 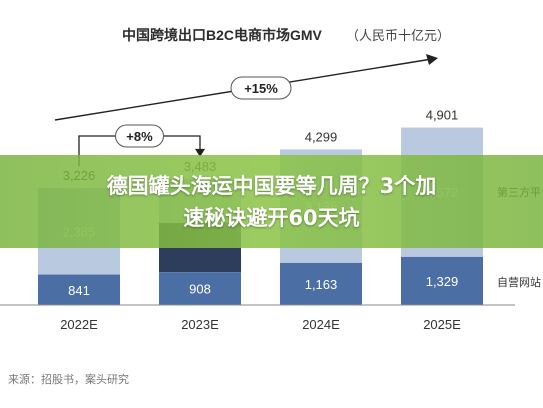 I want to click on bar-total-2025E: 4,901, so click(x=442, y=115).